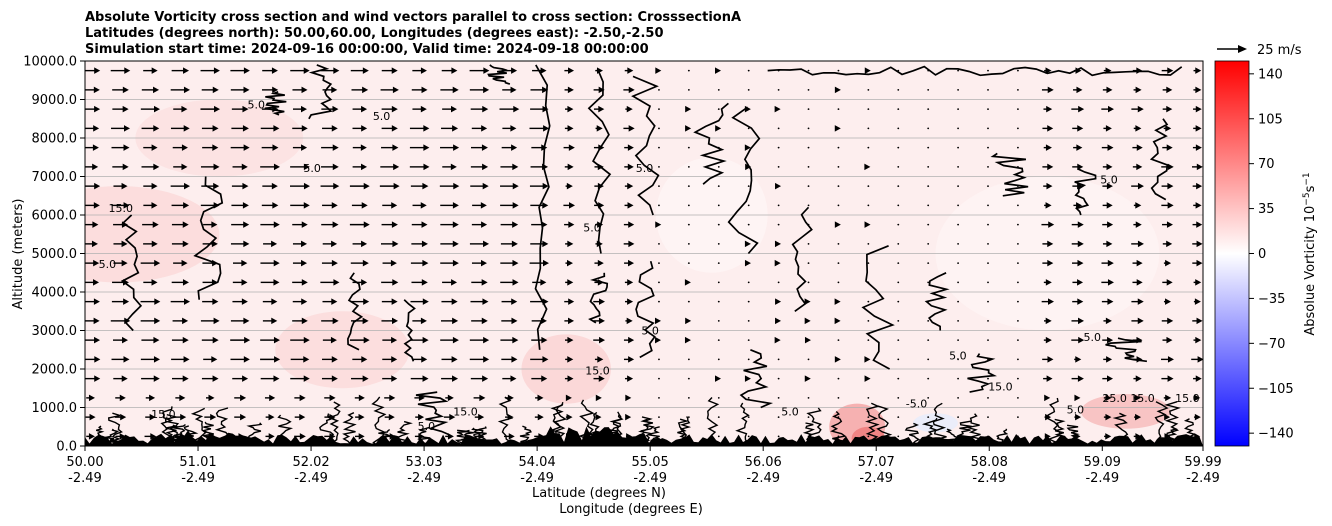 This screenshot has height=526, width=1332. What do you see at coordinates (55, 293) in the screenshot?
I see `y-tick-label: 4000.0` at bounding box center [55, 293].